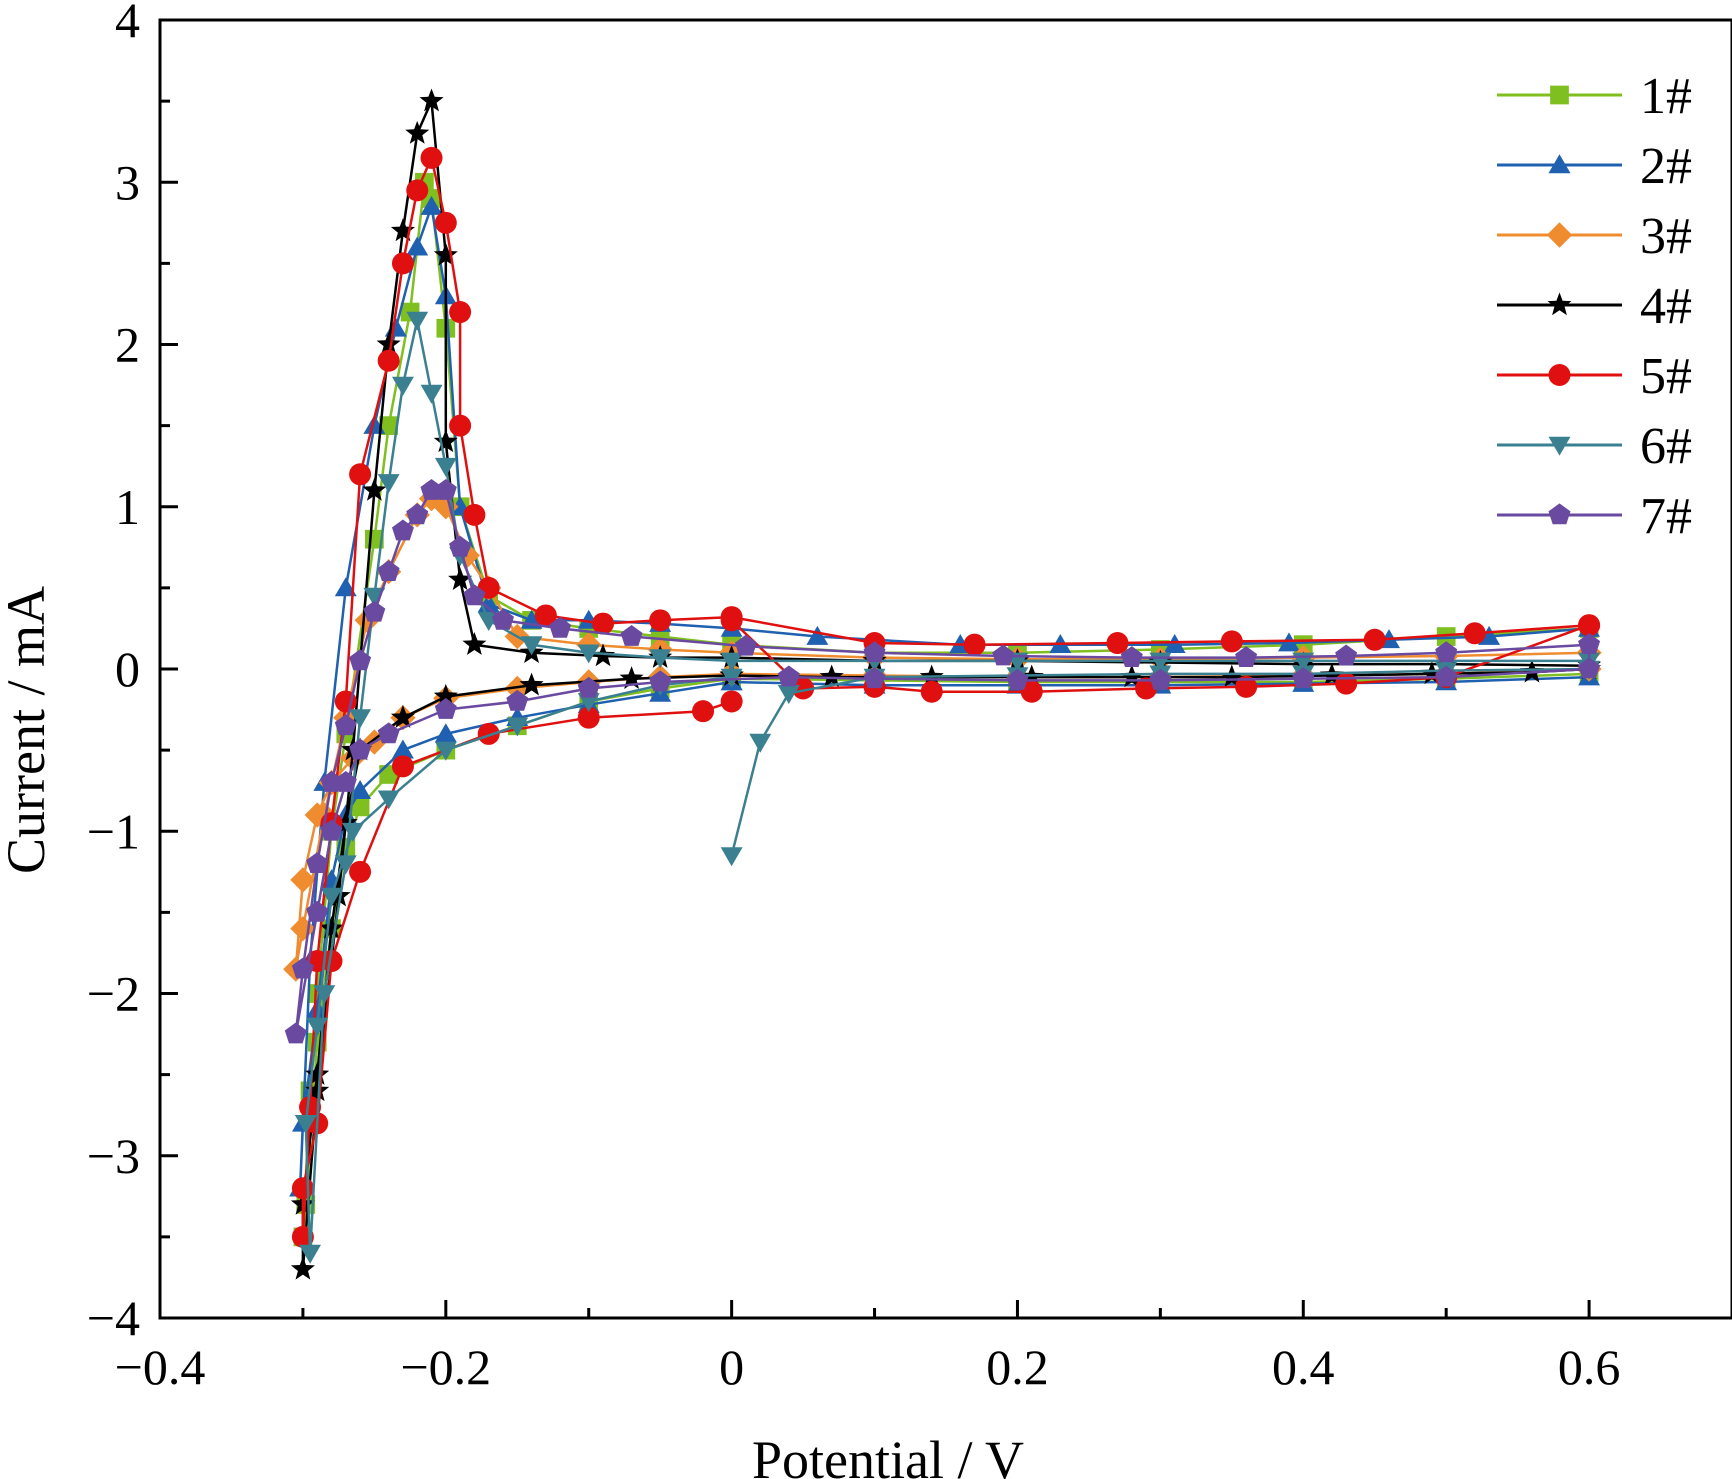 This screenshot has height=1479, width=1732. What do you see at coordinates (127, 345) in the screenshot?
I see `y-tick-label: 2` at bounding box center [127, 345].